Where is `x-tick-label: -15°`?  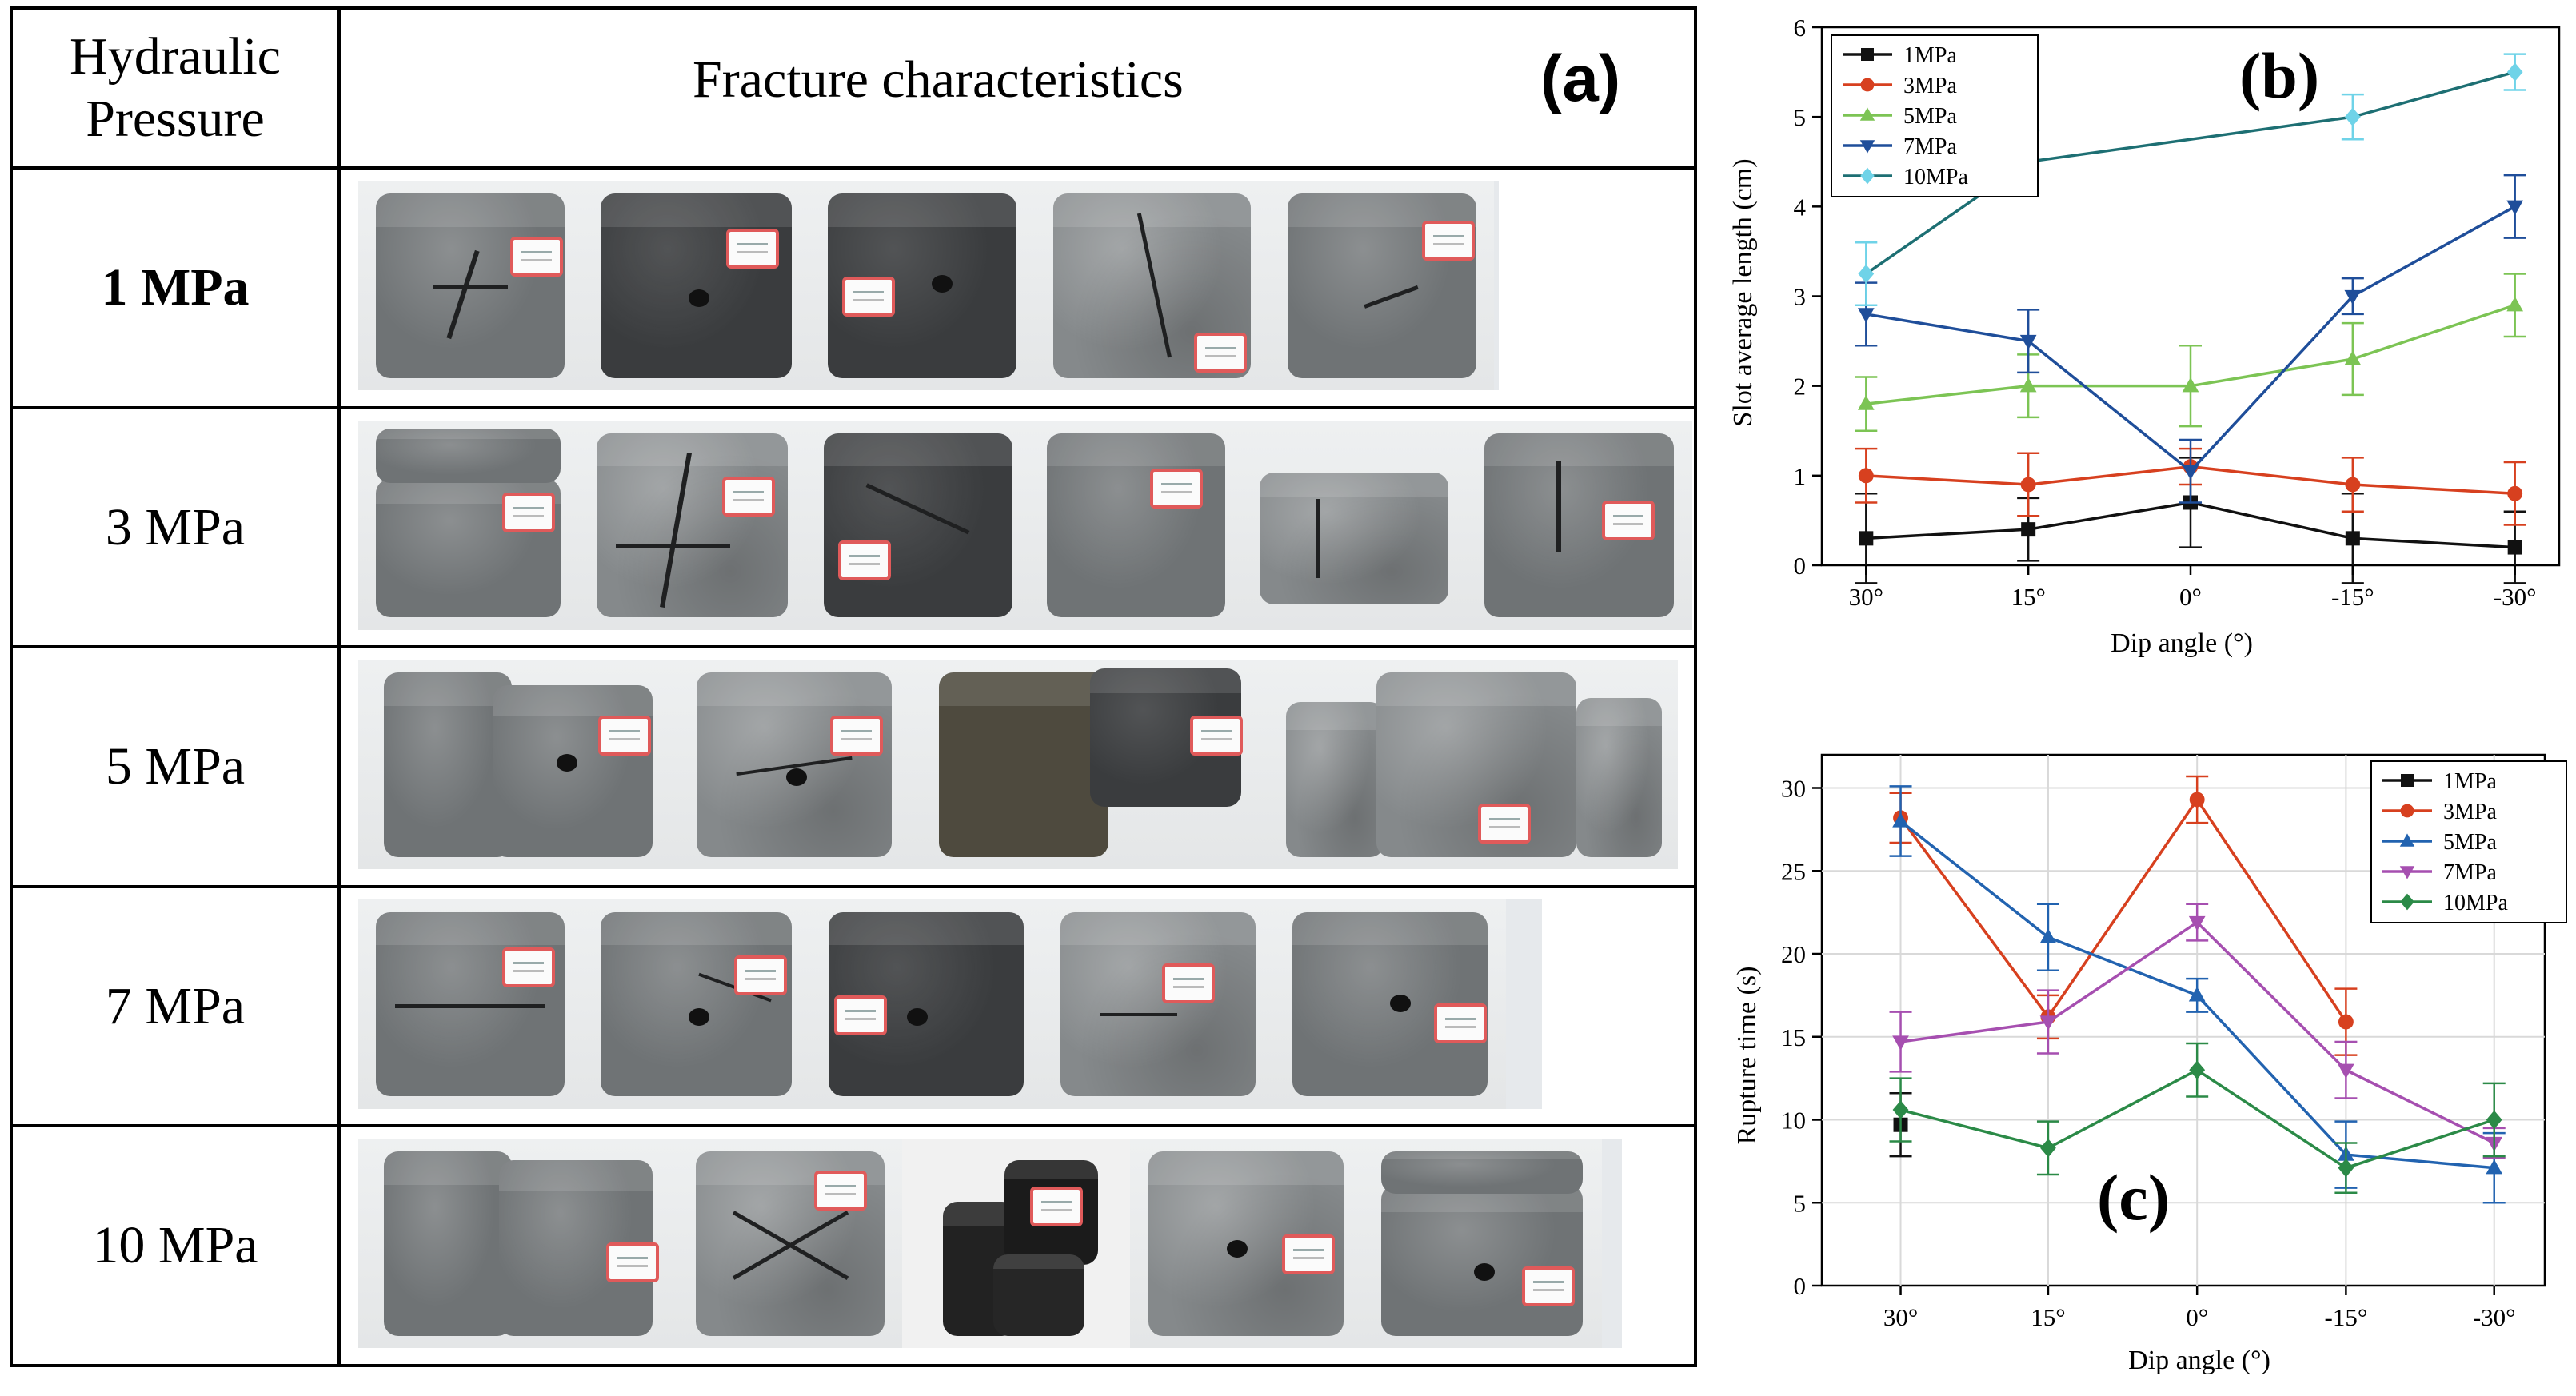 x-tick-label: -15° is located at coordinates (2352, 597).